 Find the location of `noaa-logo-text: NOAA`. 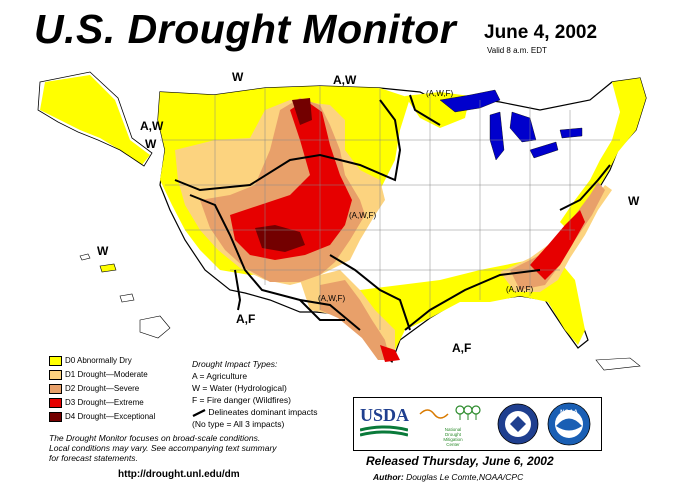

noaa-logo-text: NOAA is located at coordinates (569, 413).